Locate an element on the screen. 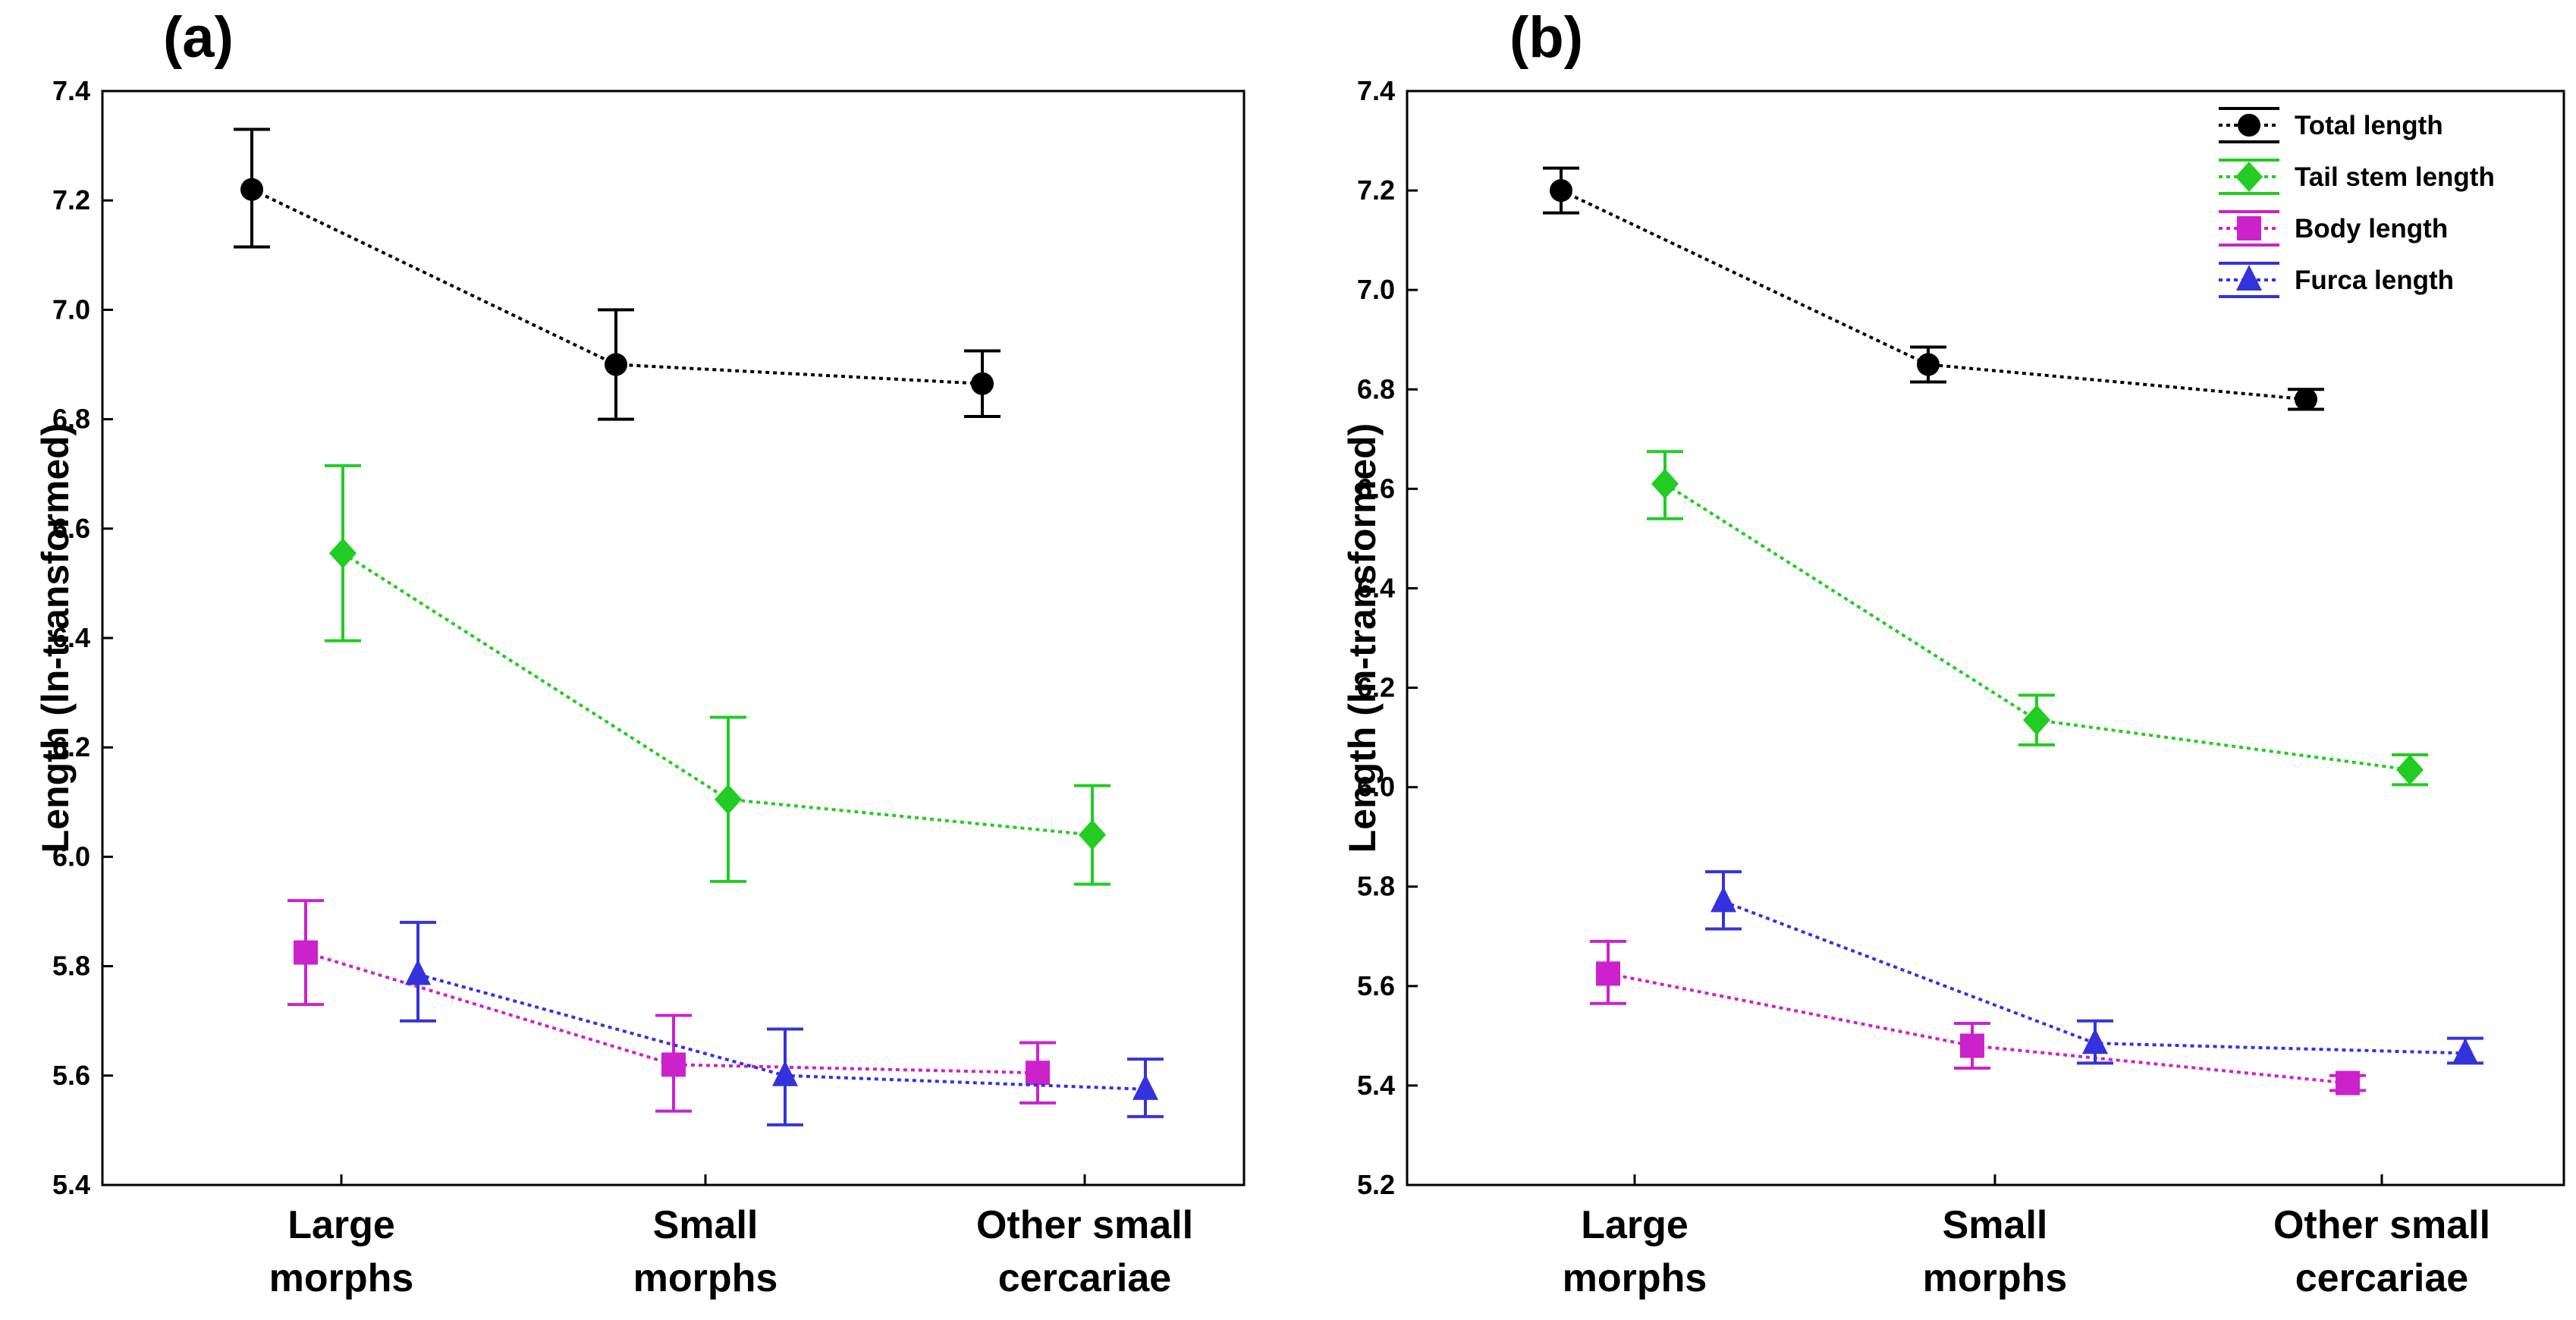 This screenshot has height=1320, width=2576. legend-label: Total length is located at coordinates (2369, 125).